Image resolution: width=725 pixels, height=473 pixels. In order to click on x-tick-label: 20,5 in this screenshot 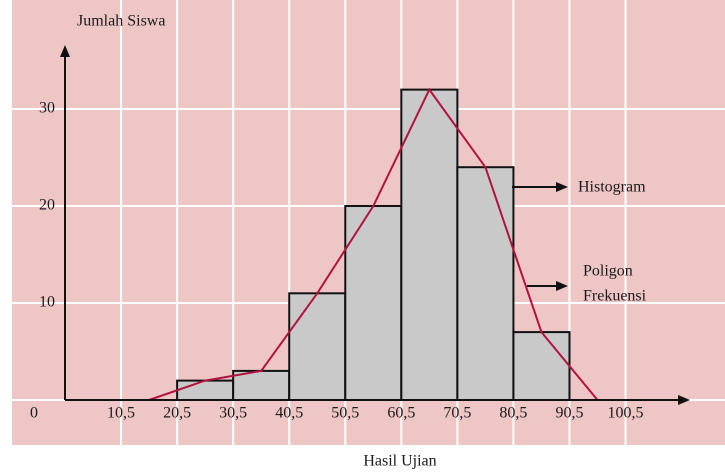, I will do `click(177, 413)`.